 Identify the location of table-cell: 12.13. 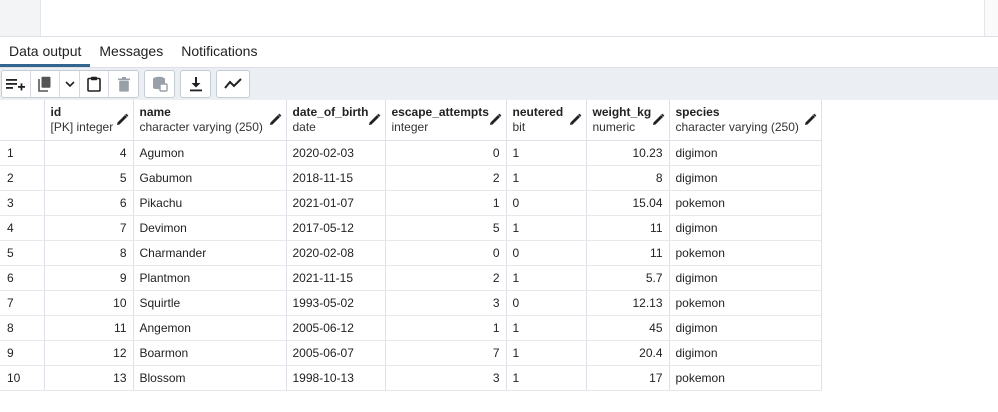
(628, 303).